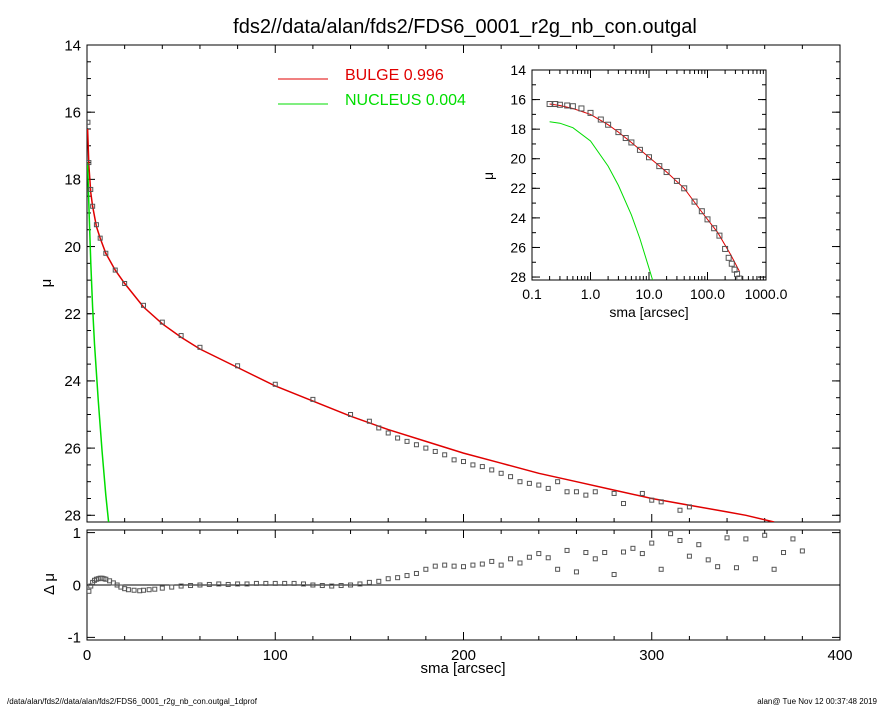 Image resolution: width=885 pixels, height=708 pixels. What do you see at coordinates (488, 176) in the screenshot?
I see `inset-y-axis-label: μ` at bounding box center [488, 176].